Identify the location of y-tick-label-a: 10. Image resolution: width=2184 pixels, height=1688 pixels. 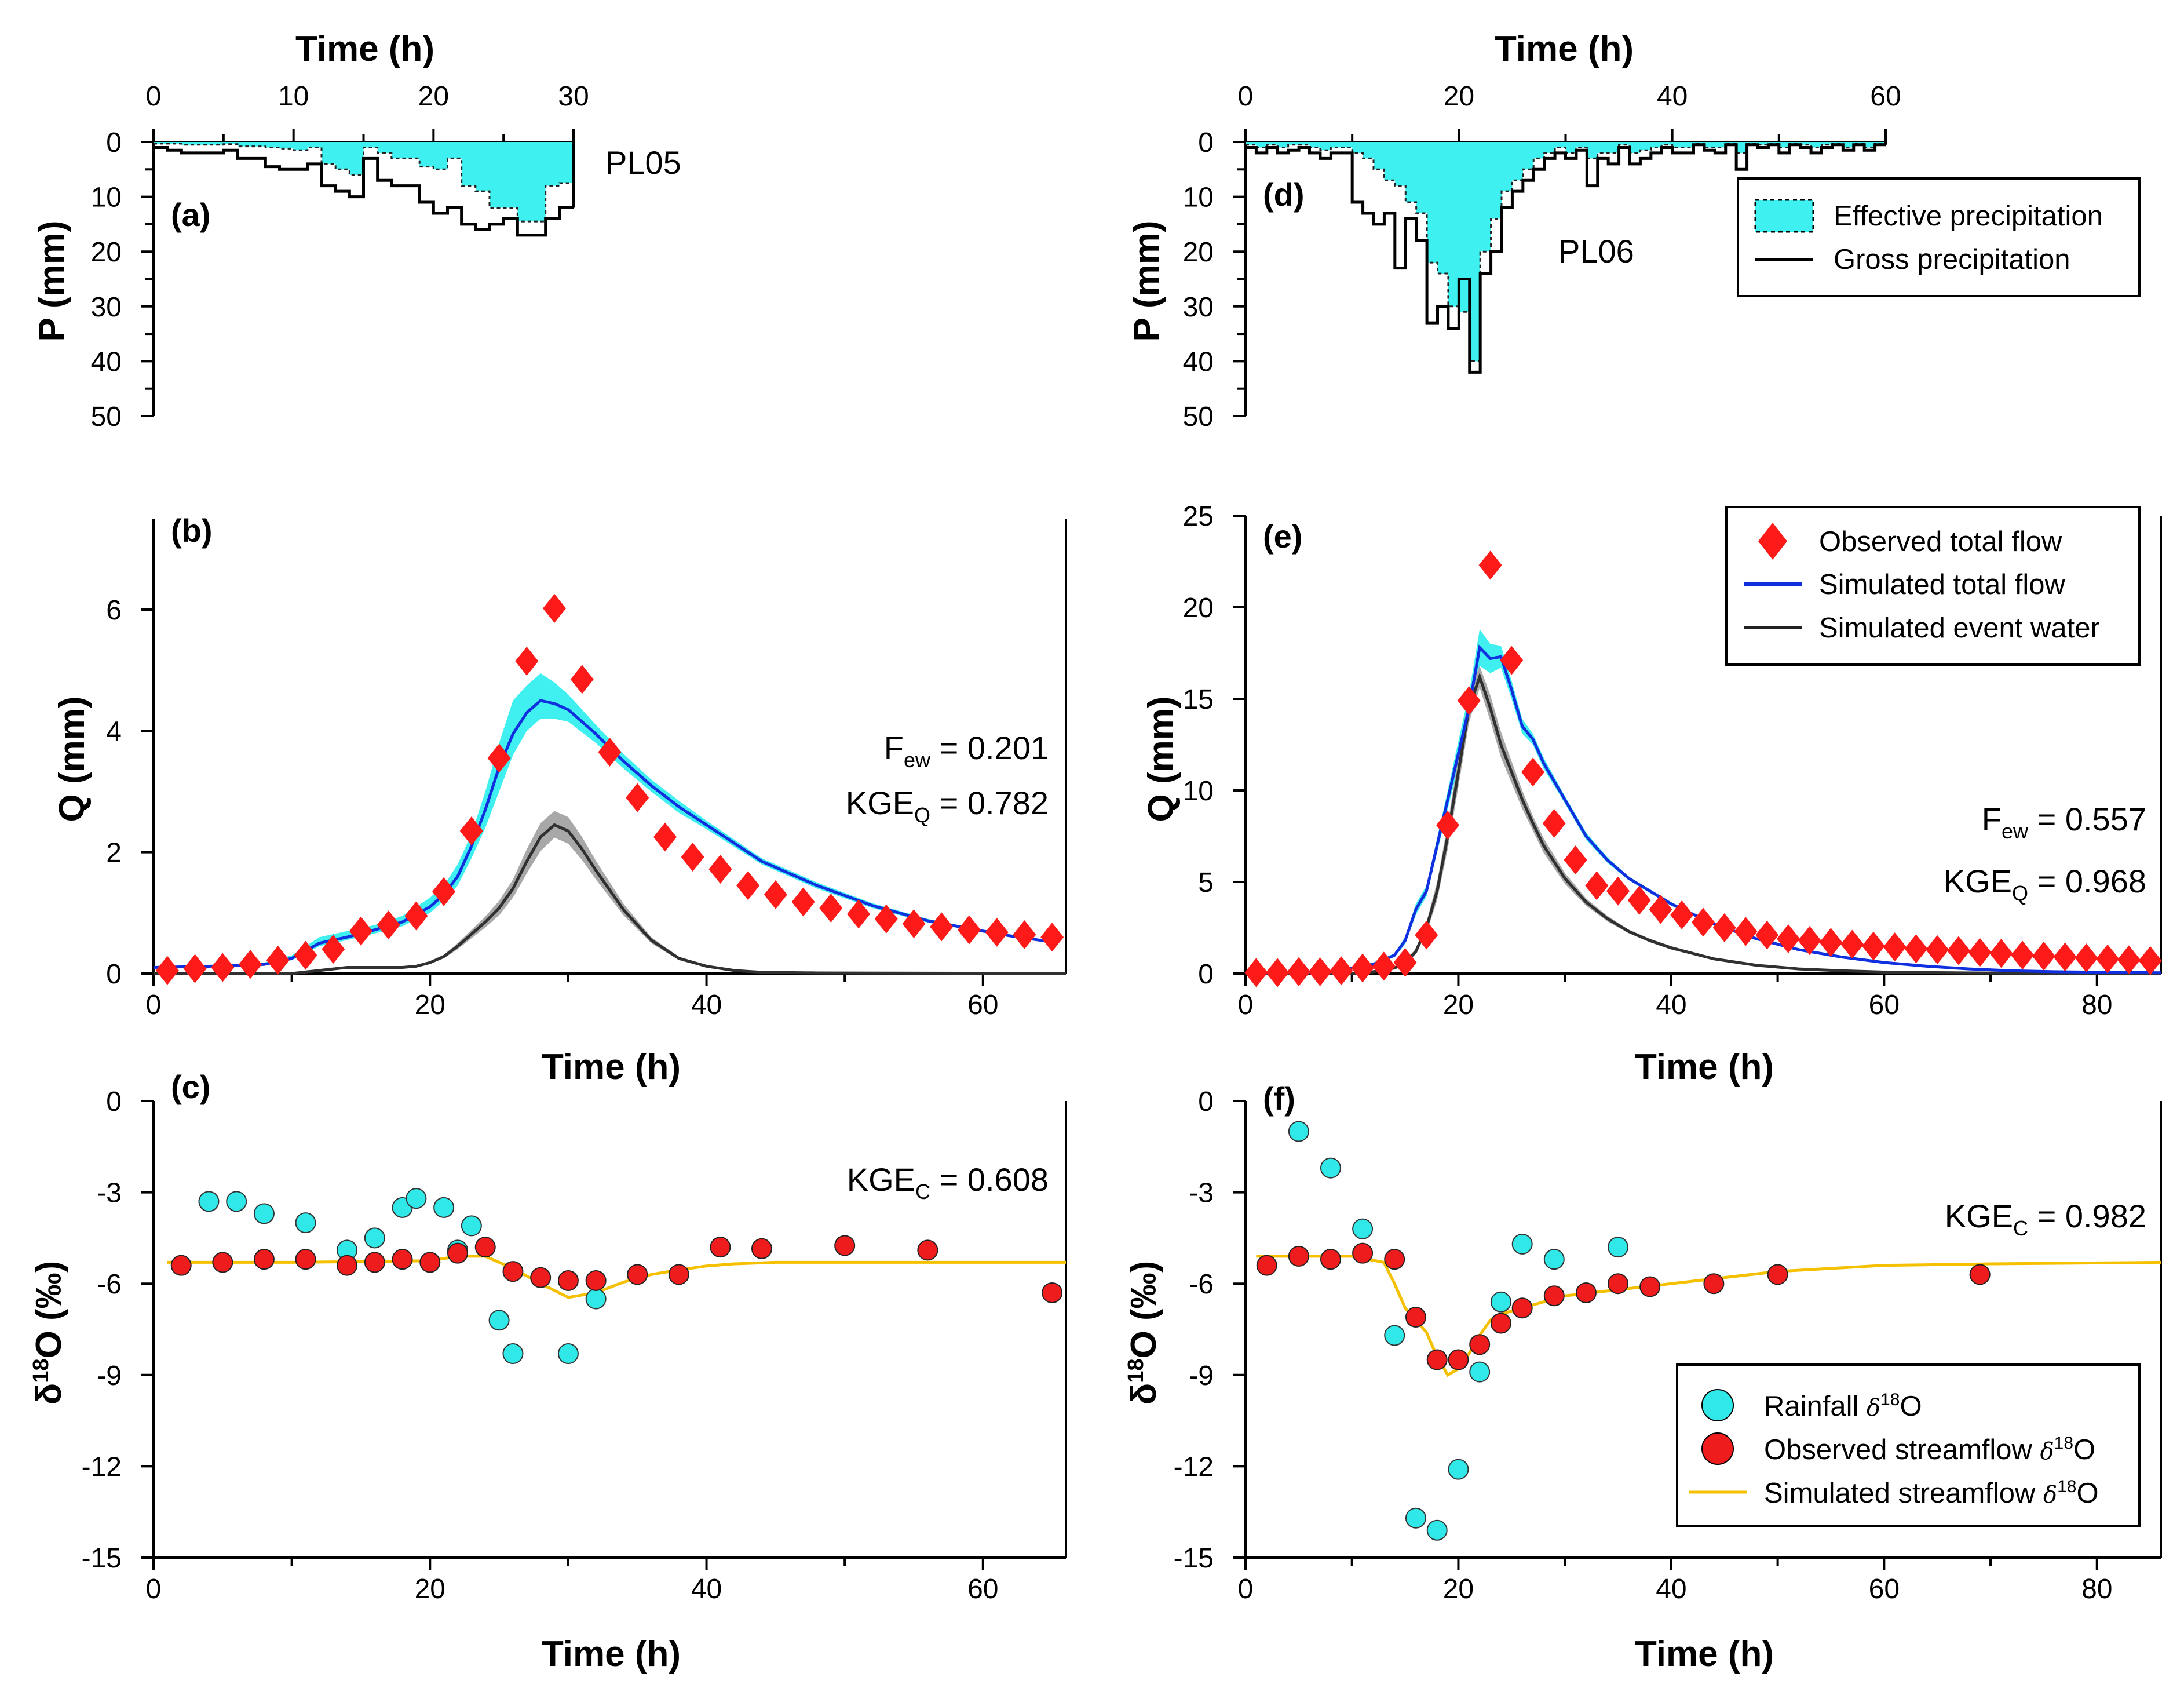
(107, 198).